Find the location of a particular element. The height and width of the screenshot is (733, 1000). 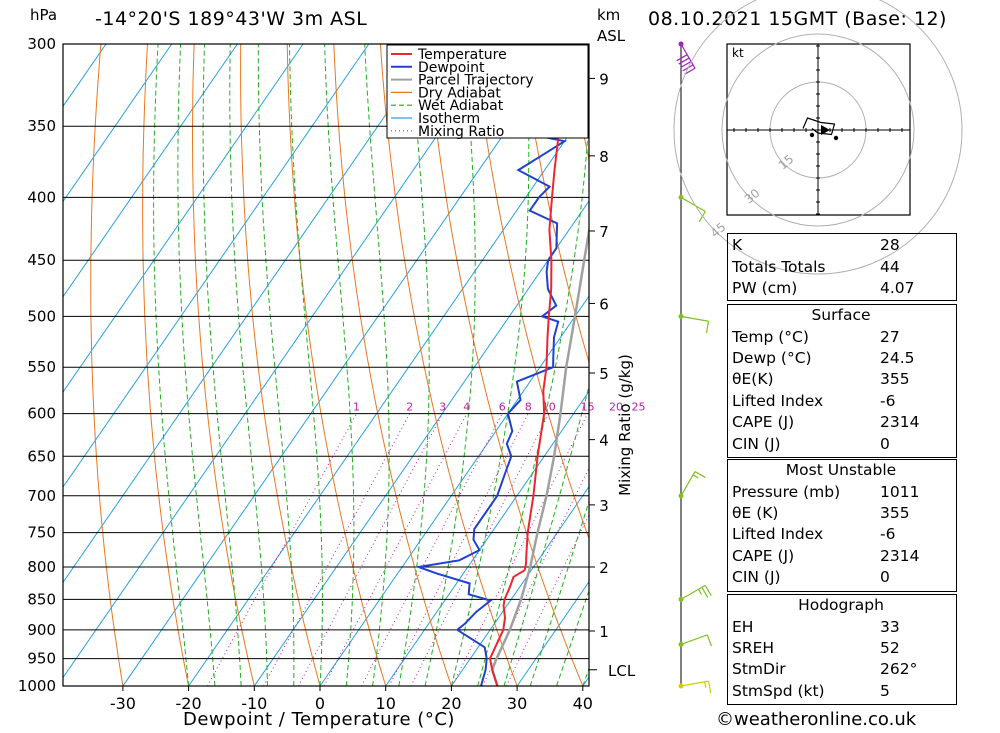

pressure-tick-label: 900 is located at coordinates (41, 630).